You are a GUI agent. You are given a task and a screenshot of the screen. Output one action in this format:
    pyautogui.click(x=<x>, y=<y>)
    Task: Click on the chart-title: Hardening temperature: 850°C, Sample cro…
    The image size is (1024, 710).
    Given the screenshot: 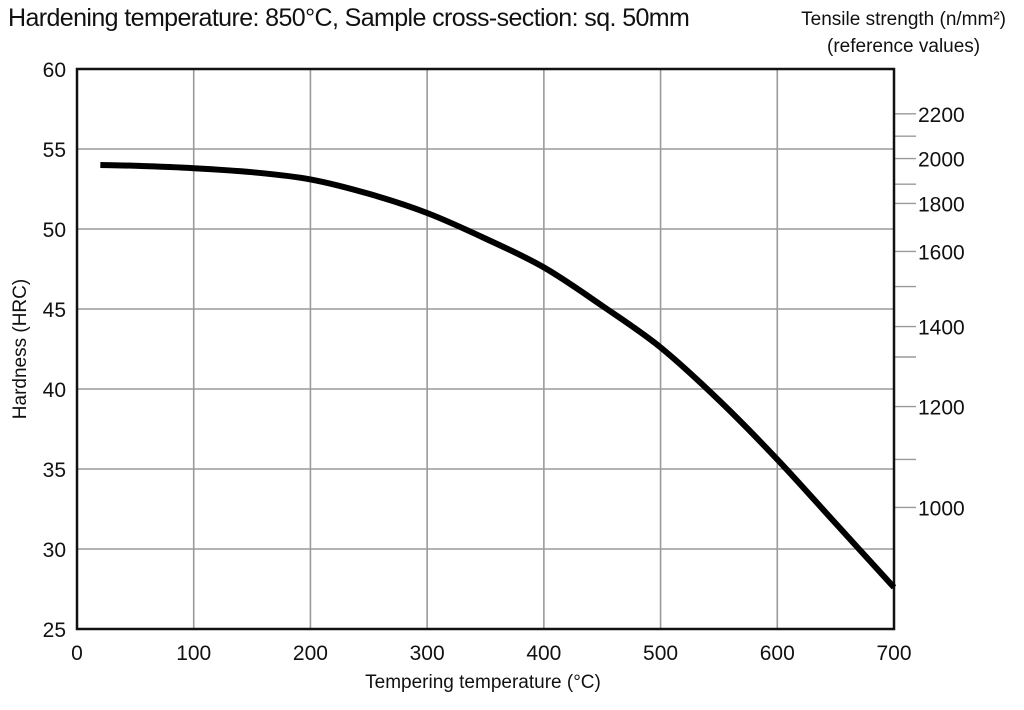 What is the action you would take?
    pyautogui.click(x=349, y=18)
    